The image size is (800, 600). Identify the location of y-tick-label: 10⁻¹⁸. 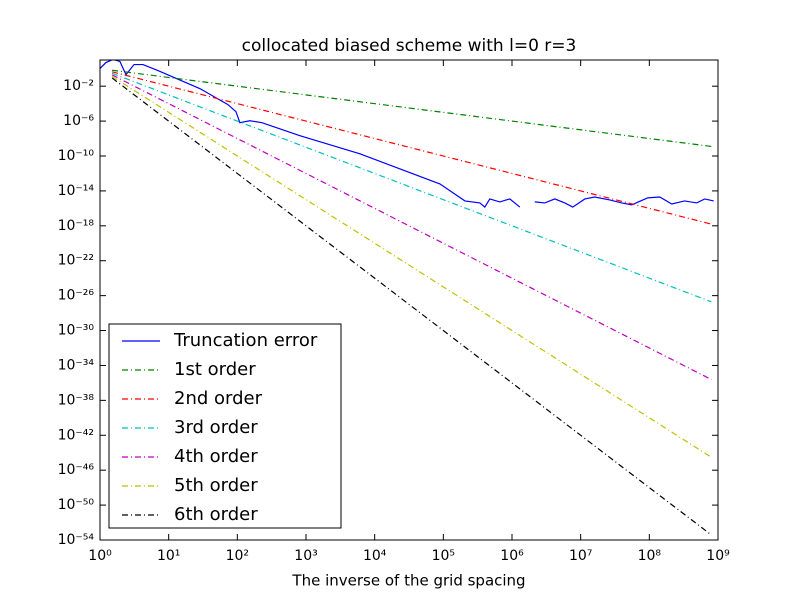
(76, 226).